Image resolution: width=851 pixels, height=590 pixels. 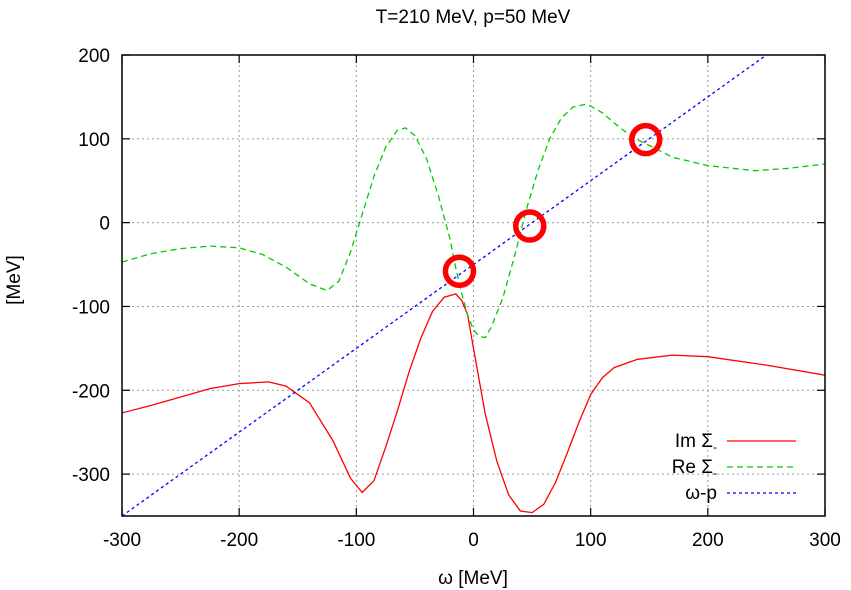 What do you see at coordinates (14, 280) in the screenshot?
I see `y-axis-title: [MeV]` at bounding box center [14, 280].